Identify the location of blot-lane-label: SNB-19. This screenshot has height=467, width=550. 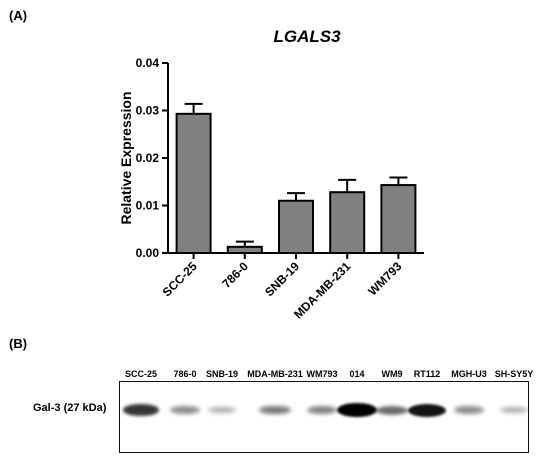
(222, 374).